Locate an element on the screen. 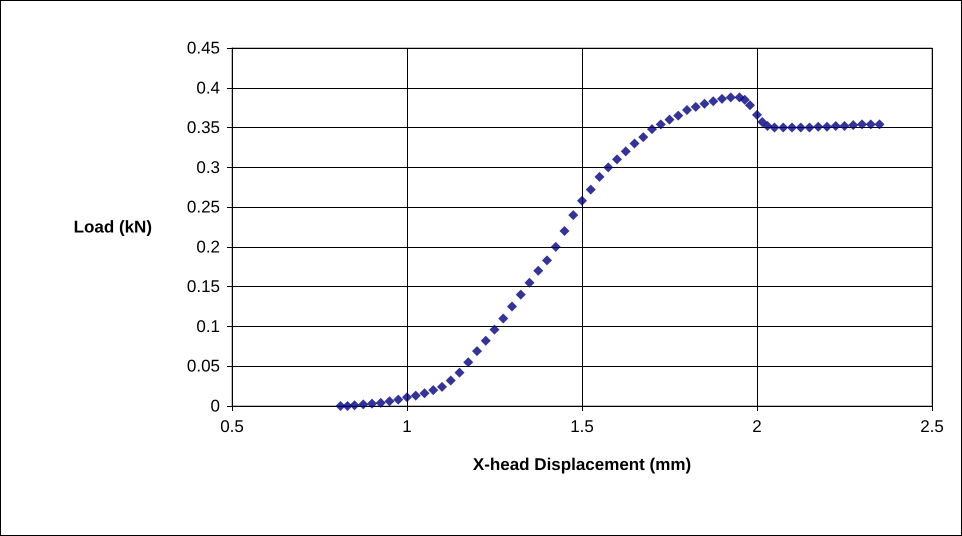 This screenshot has height=536, width=962. x-tick-label: 2 is located at coordinates (757, 426).